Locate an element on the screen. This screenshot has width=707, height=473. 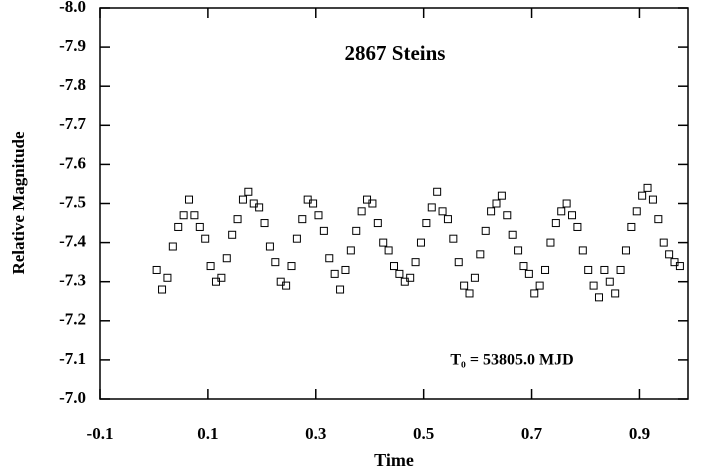
y-tick-label: -8.0 is located at coordinates (72, 8).